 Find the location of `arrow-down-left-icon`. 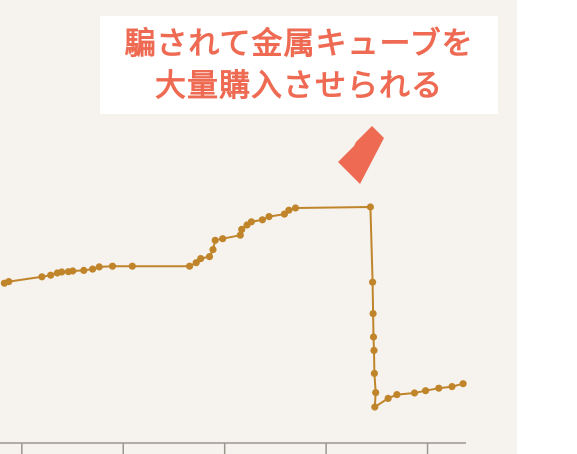

arrow-down-left-icon is located at coordinates (361, 155).